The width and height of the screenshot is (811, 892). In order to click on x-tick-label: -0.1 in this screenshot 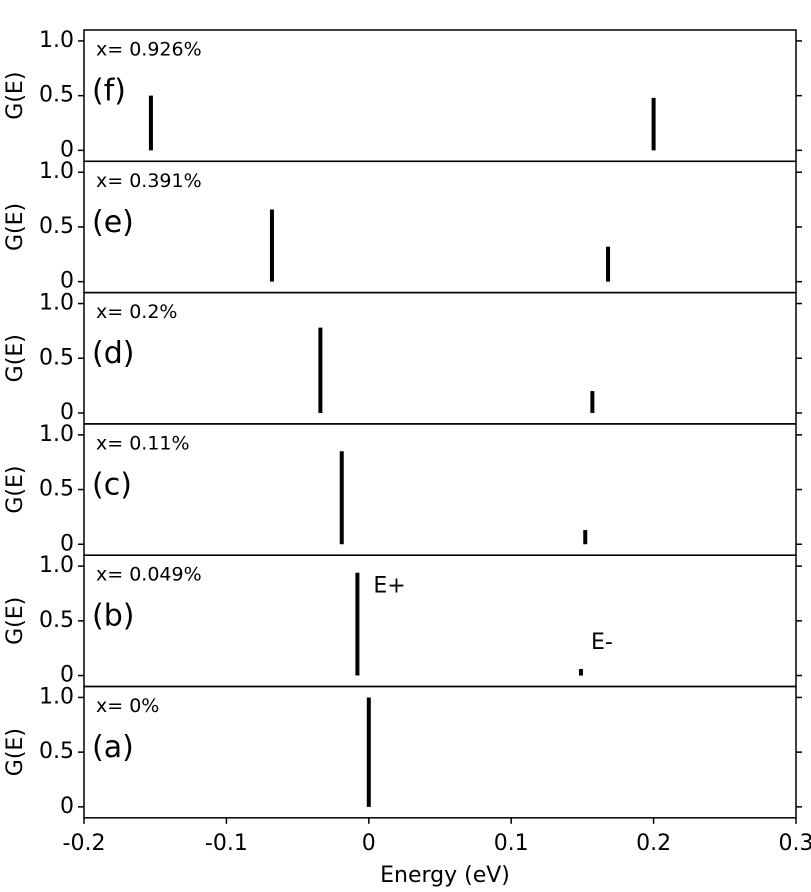, I will do `click(226, 843)`.